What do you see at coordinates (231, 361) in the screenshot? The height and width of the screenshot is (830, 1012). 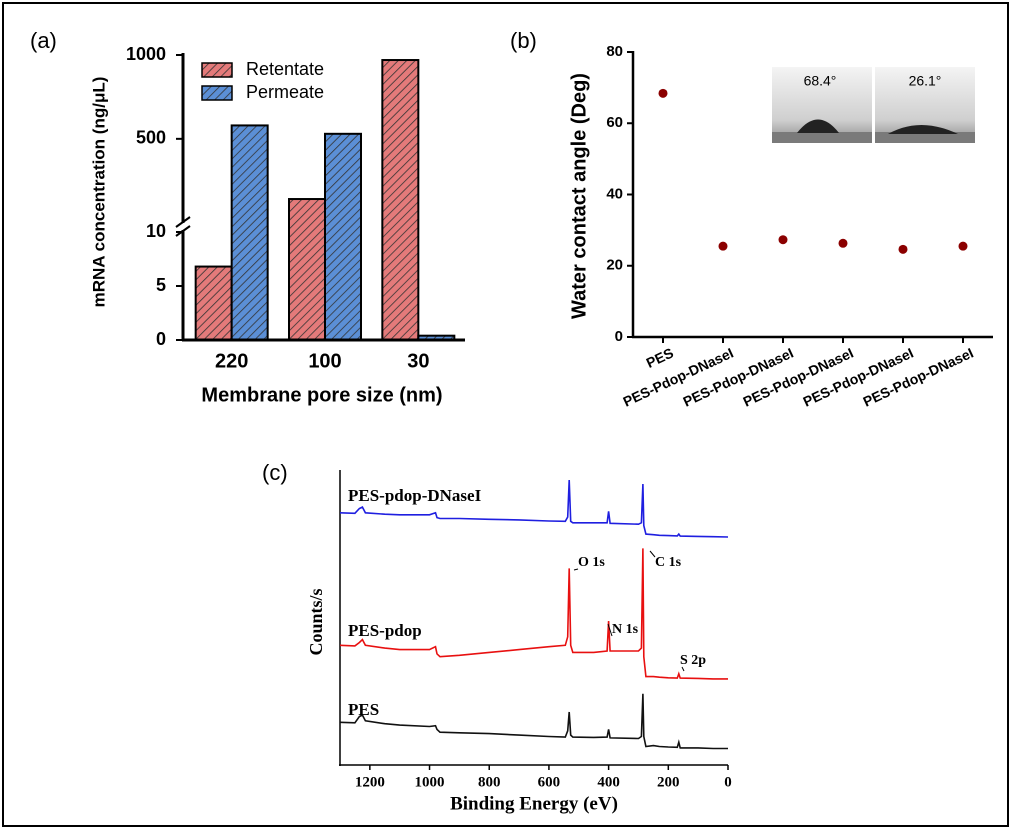 I see `x-tick-label: 220` at bounding box center [231, 361].